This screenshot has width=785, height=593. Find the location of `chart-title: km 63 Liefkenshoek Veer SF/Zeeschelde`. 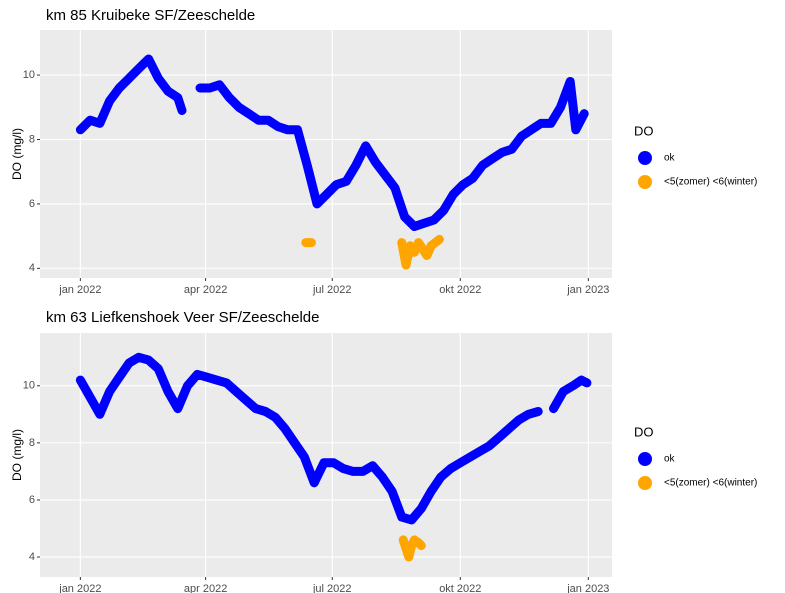

chart-title: km 63 Liefkenshoek Veer SF/Zeeschelde is located at coordinates (183, 317).